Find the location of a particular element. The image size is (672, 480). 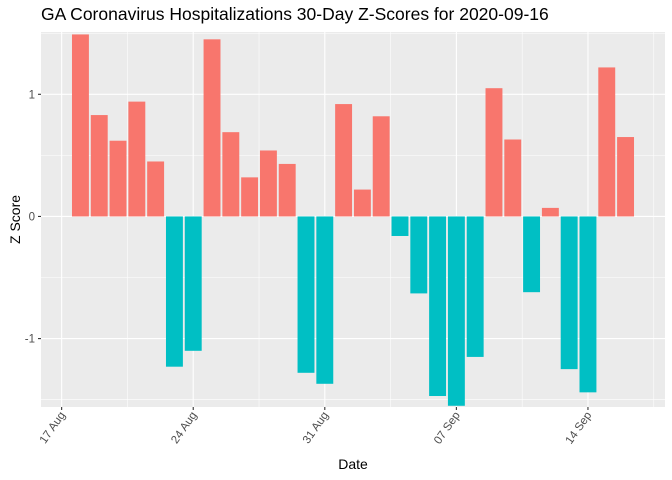

y-tick-label: -1 is located at coordinates (30, 340).